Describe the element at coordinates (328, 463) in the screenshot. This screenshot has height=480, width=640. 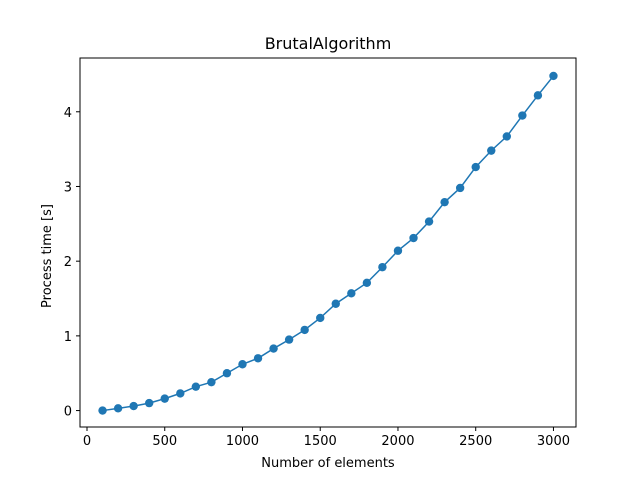
I see `x-axis-label: Number of elements` at that location.